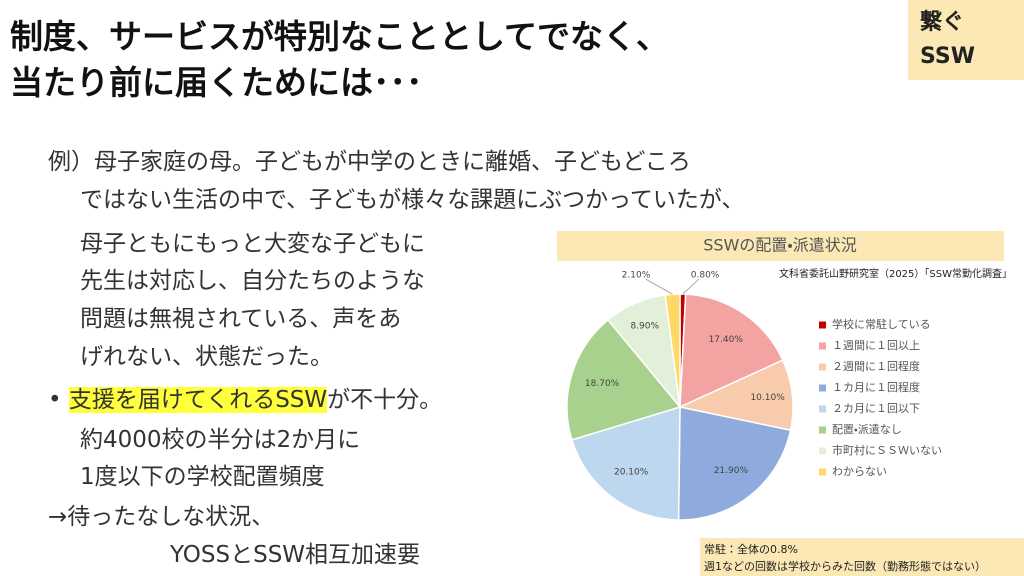 Image resolution: width=1024 pixels, height=576 pixels. I want to click on data-label: 8.90%, so click(644, 327).